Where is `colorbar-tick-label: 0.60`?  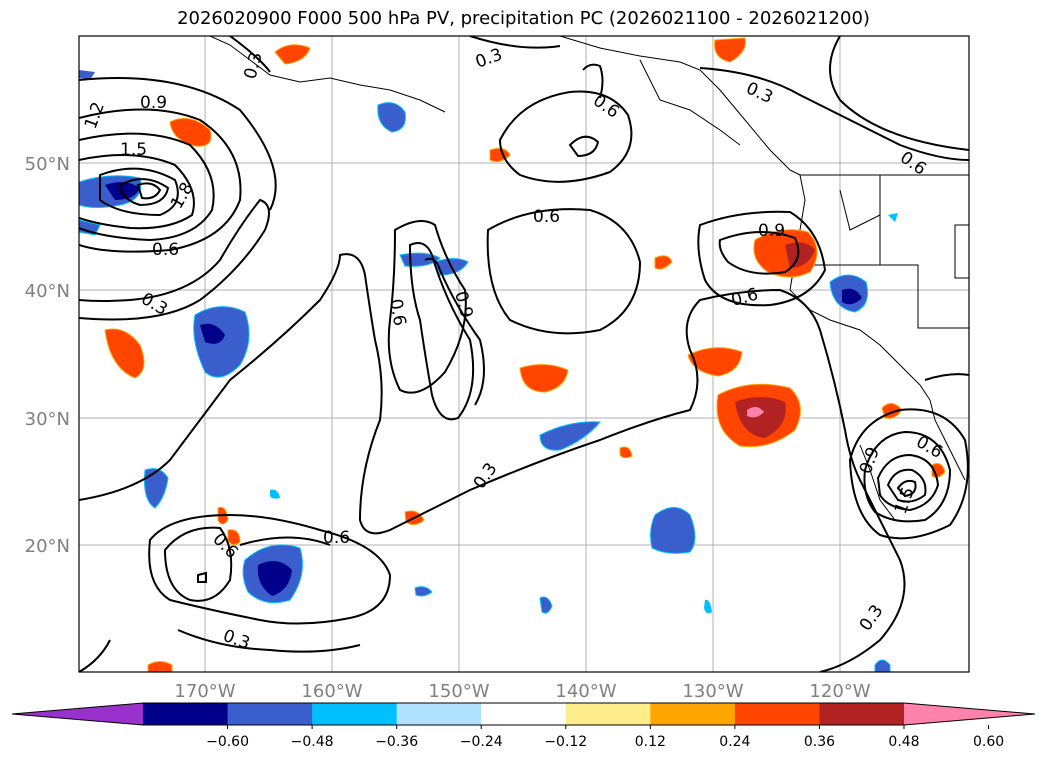
colorbar-tick-label: 0.60 is located at coordinates (988, 742).